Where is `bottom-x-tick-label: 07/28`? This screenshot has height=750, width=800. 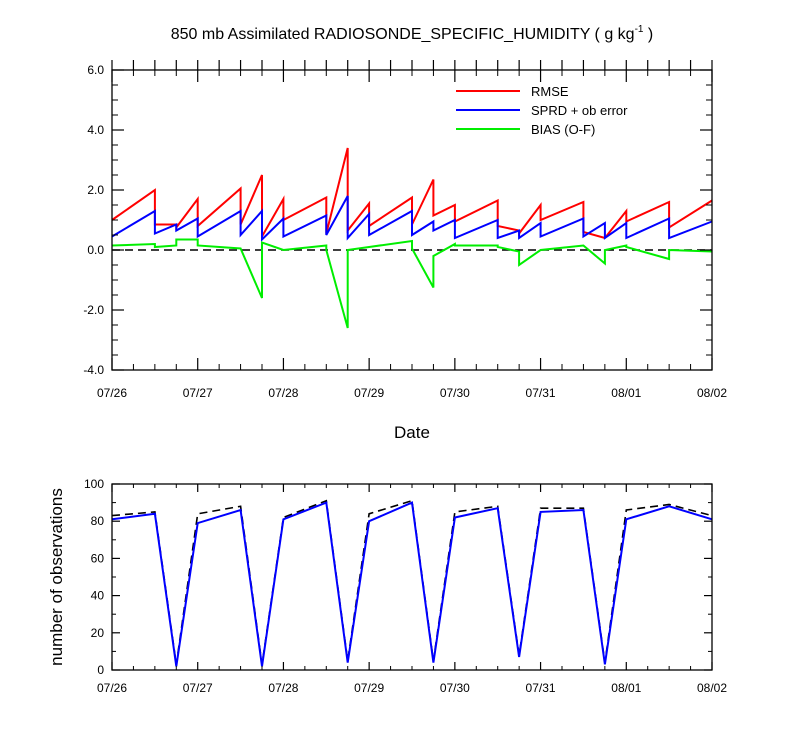 bottom-x-tick-label: 07/28 is located at coordinates (283, 688).